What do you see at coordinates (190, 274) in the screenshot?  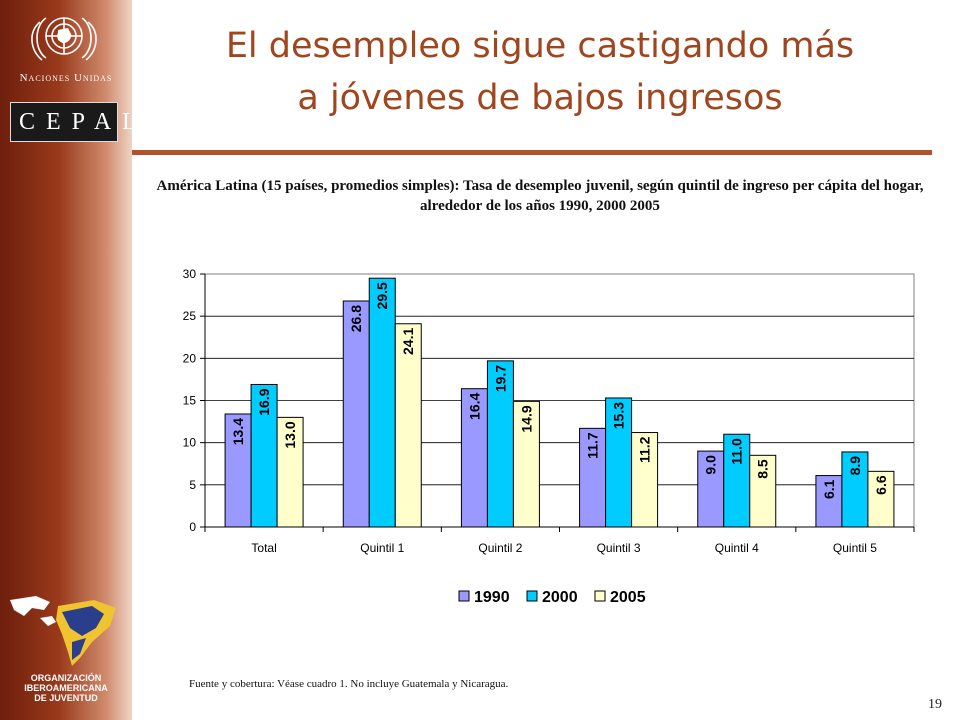 I see `y-tick-label: 30` at bounding box center [190, 274].